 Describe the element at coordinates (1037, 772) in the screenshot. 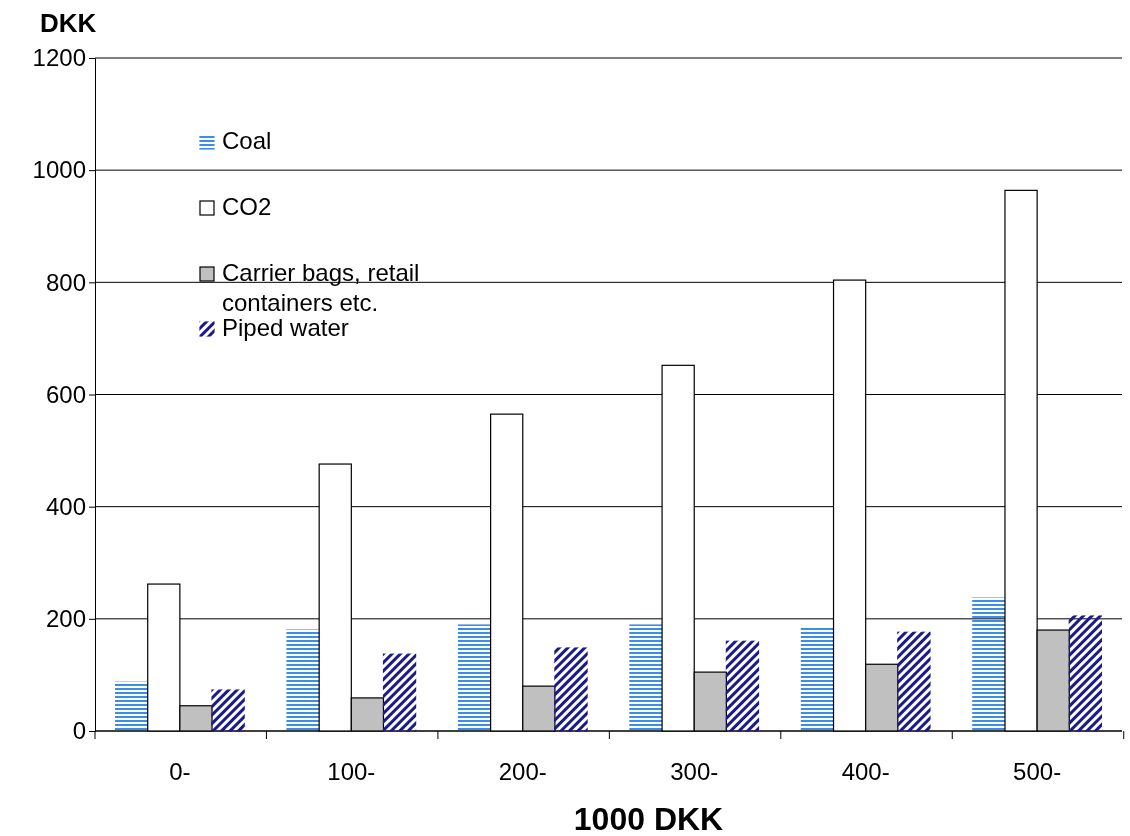

I see `x-tick-label: 500-` at that location.